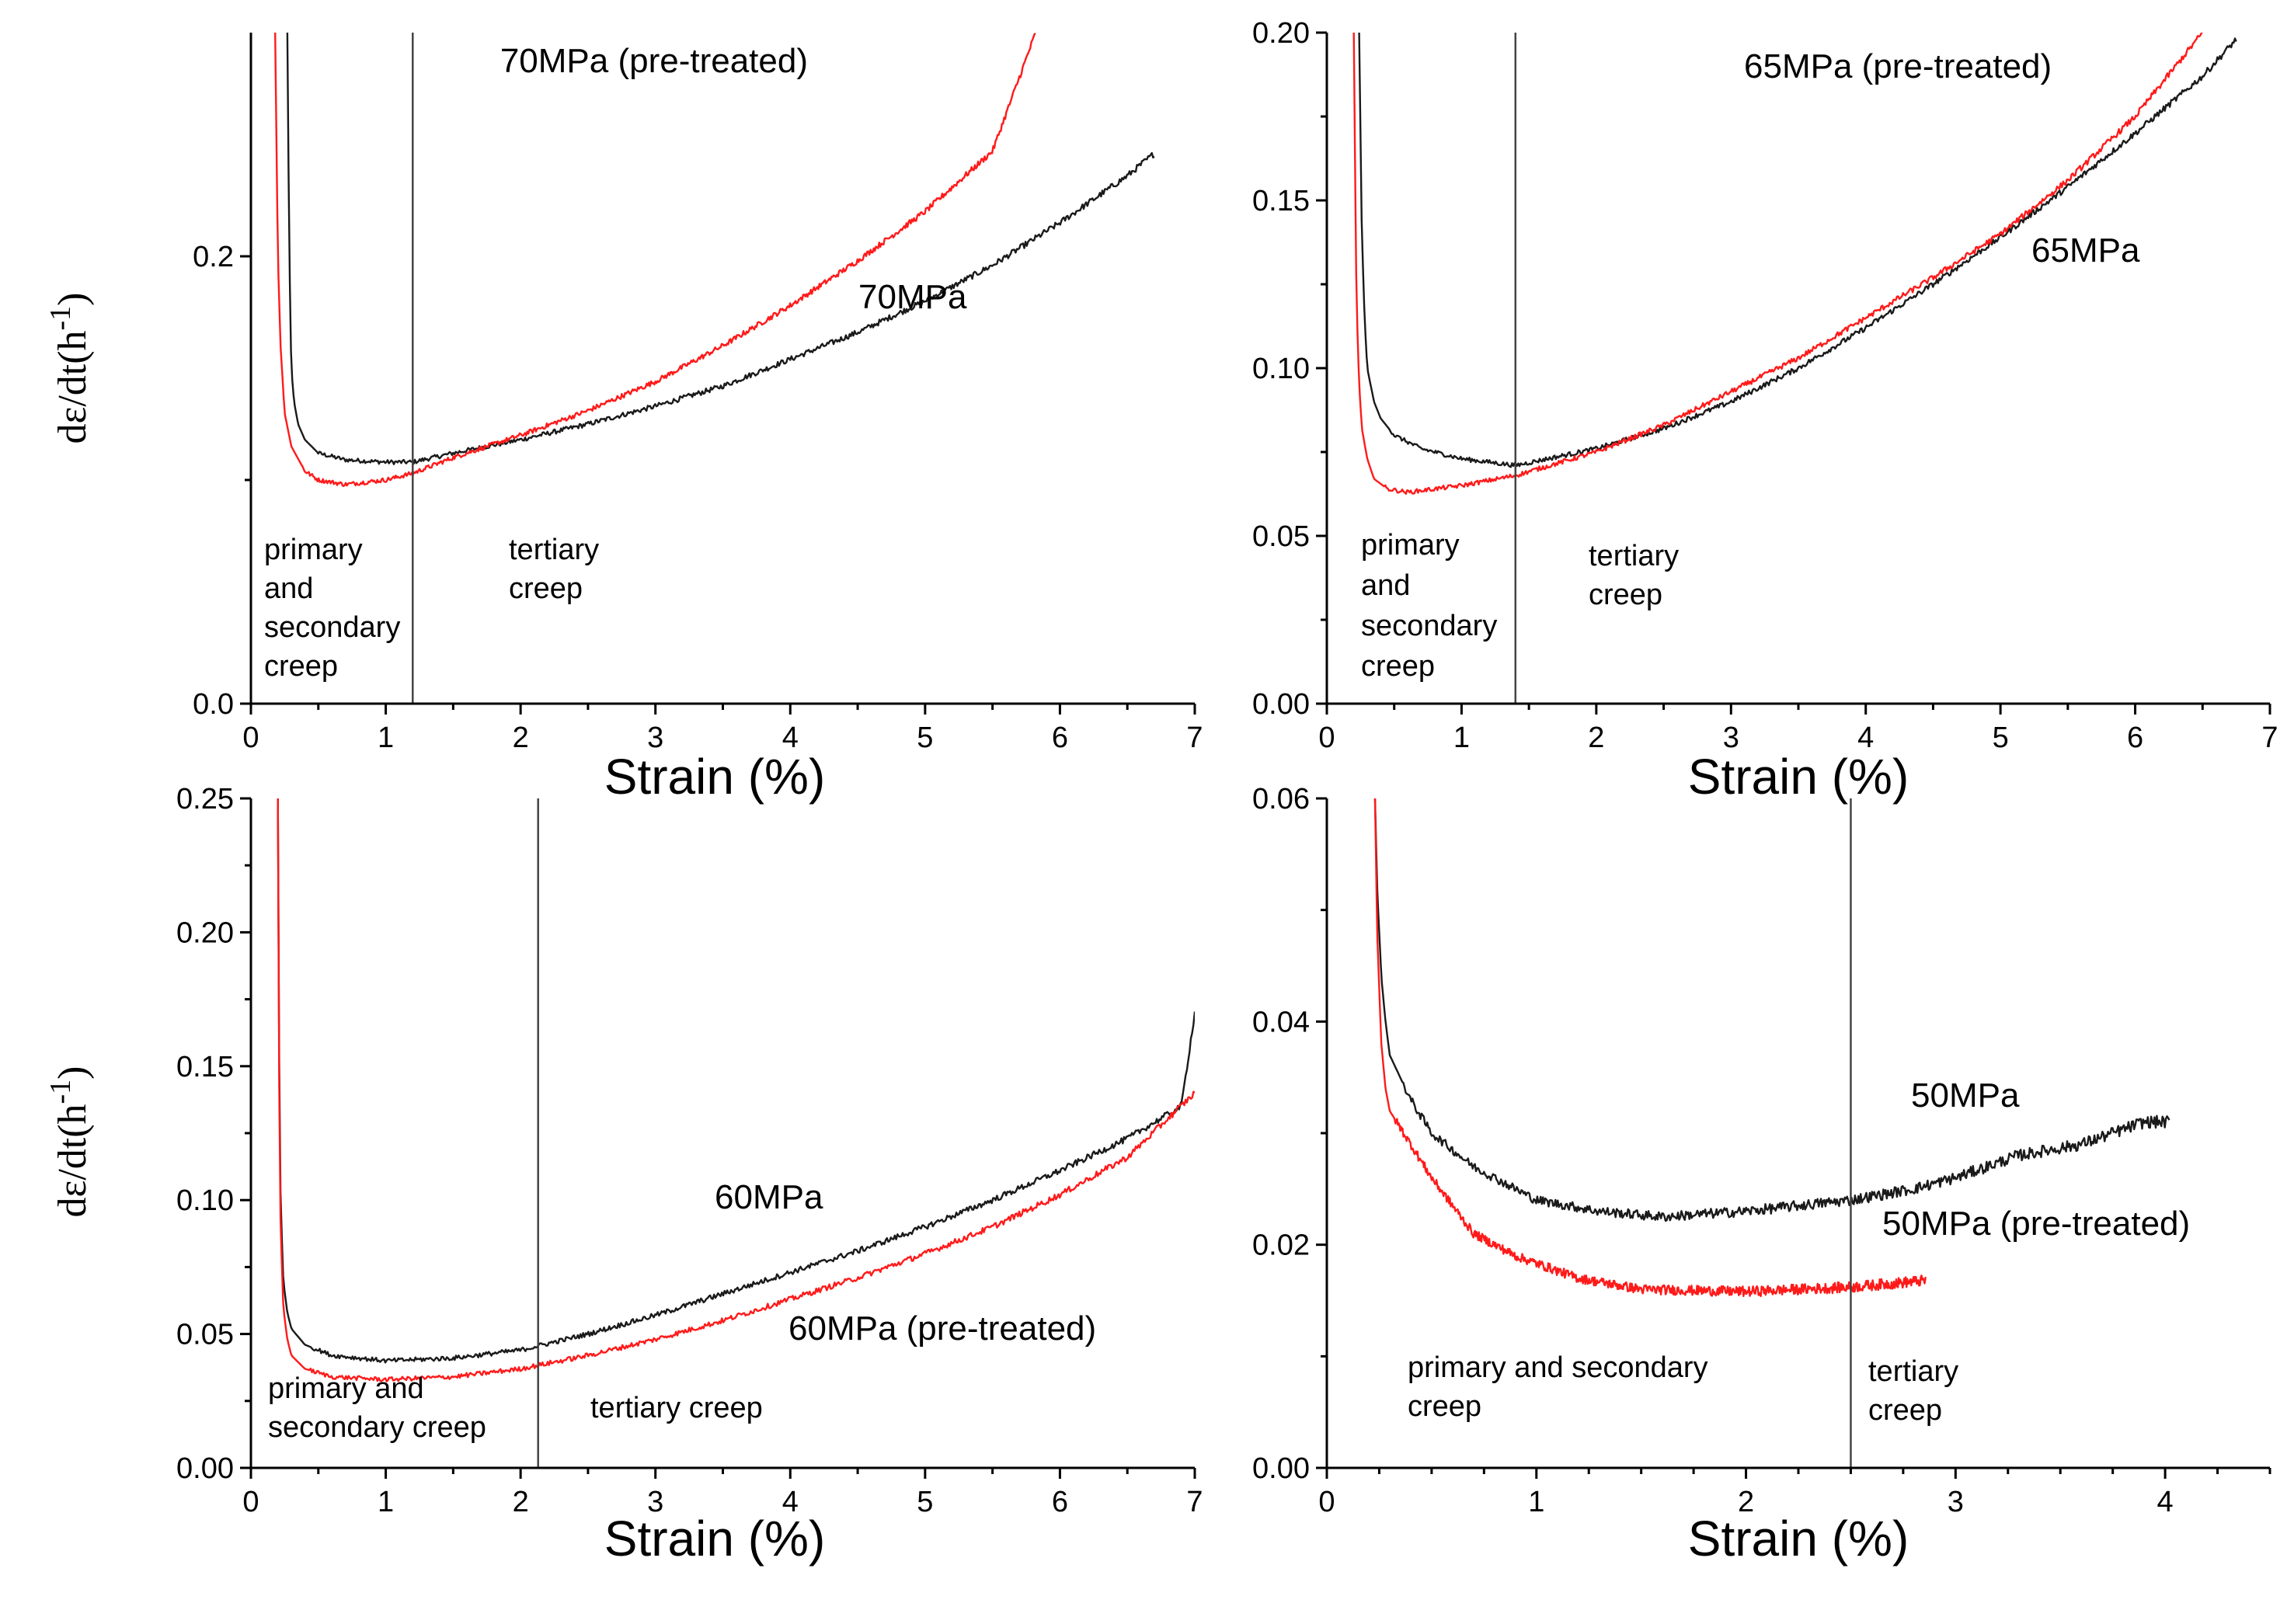  What do you see at coordinates (1281, 799) in the screenshot?
I see `y-tick-label: 0.06` at bounding box center [1281, 799].